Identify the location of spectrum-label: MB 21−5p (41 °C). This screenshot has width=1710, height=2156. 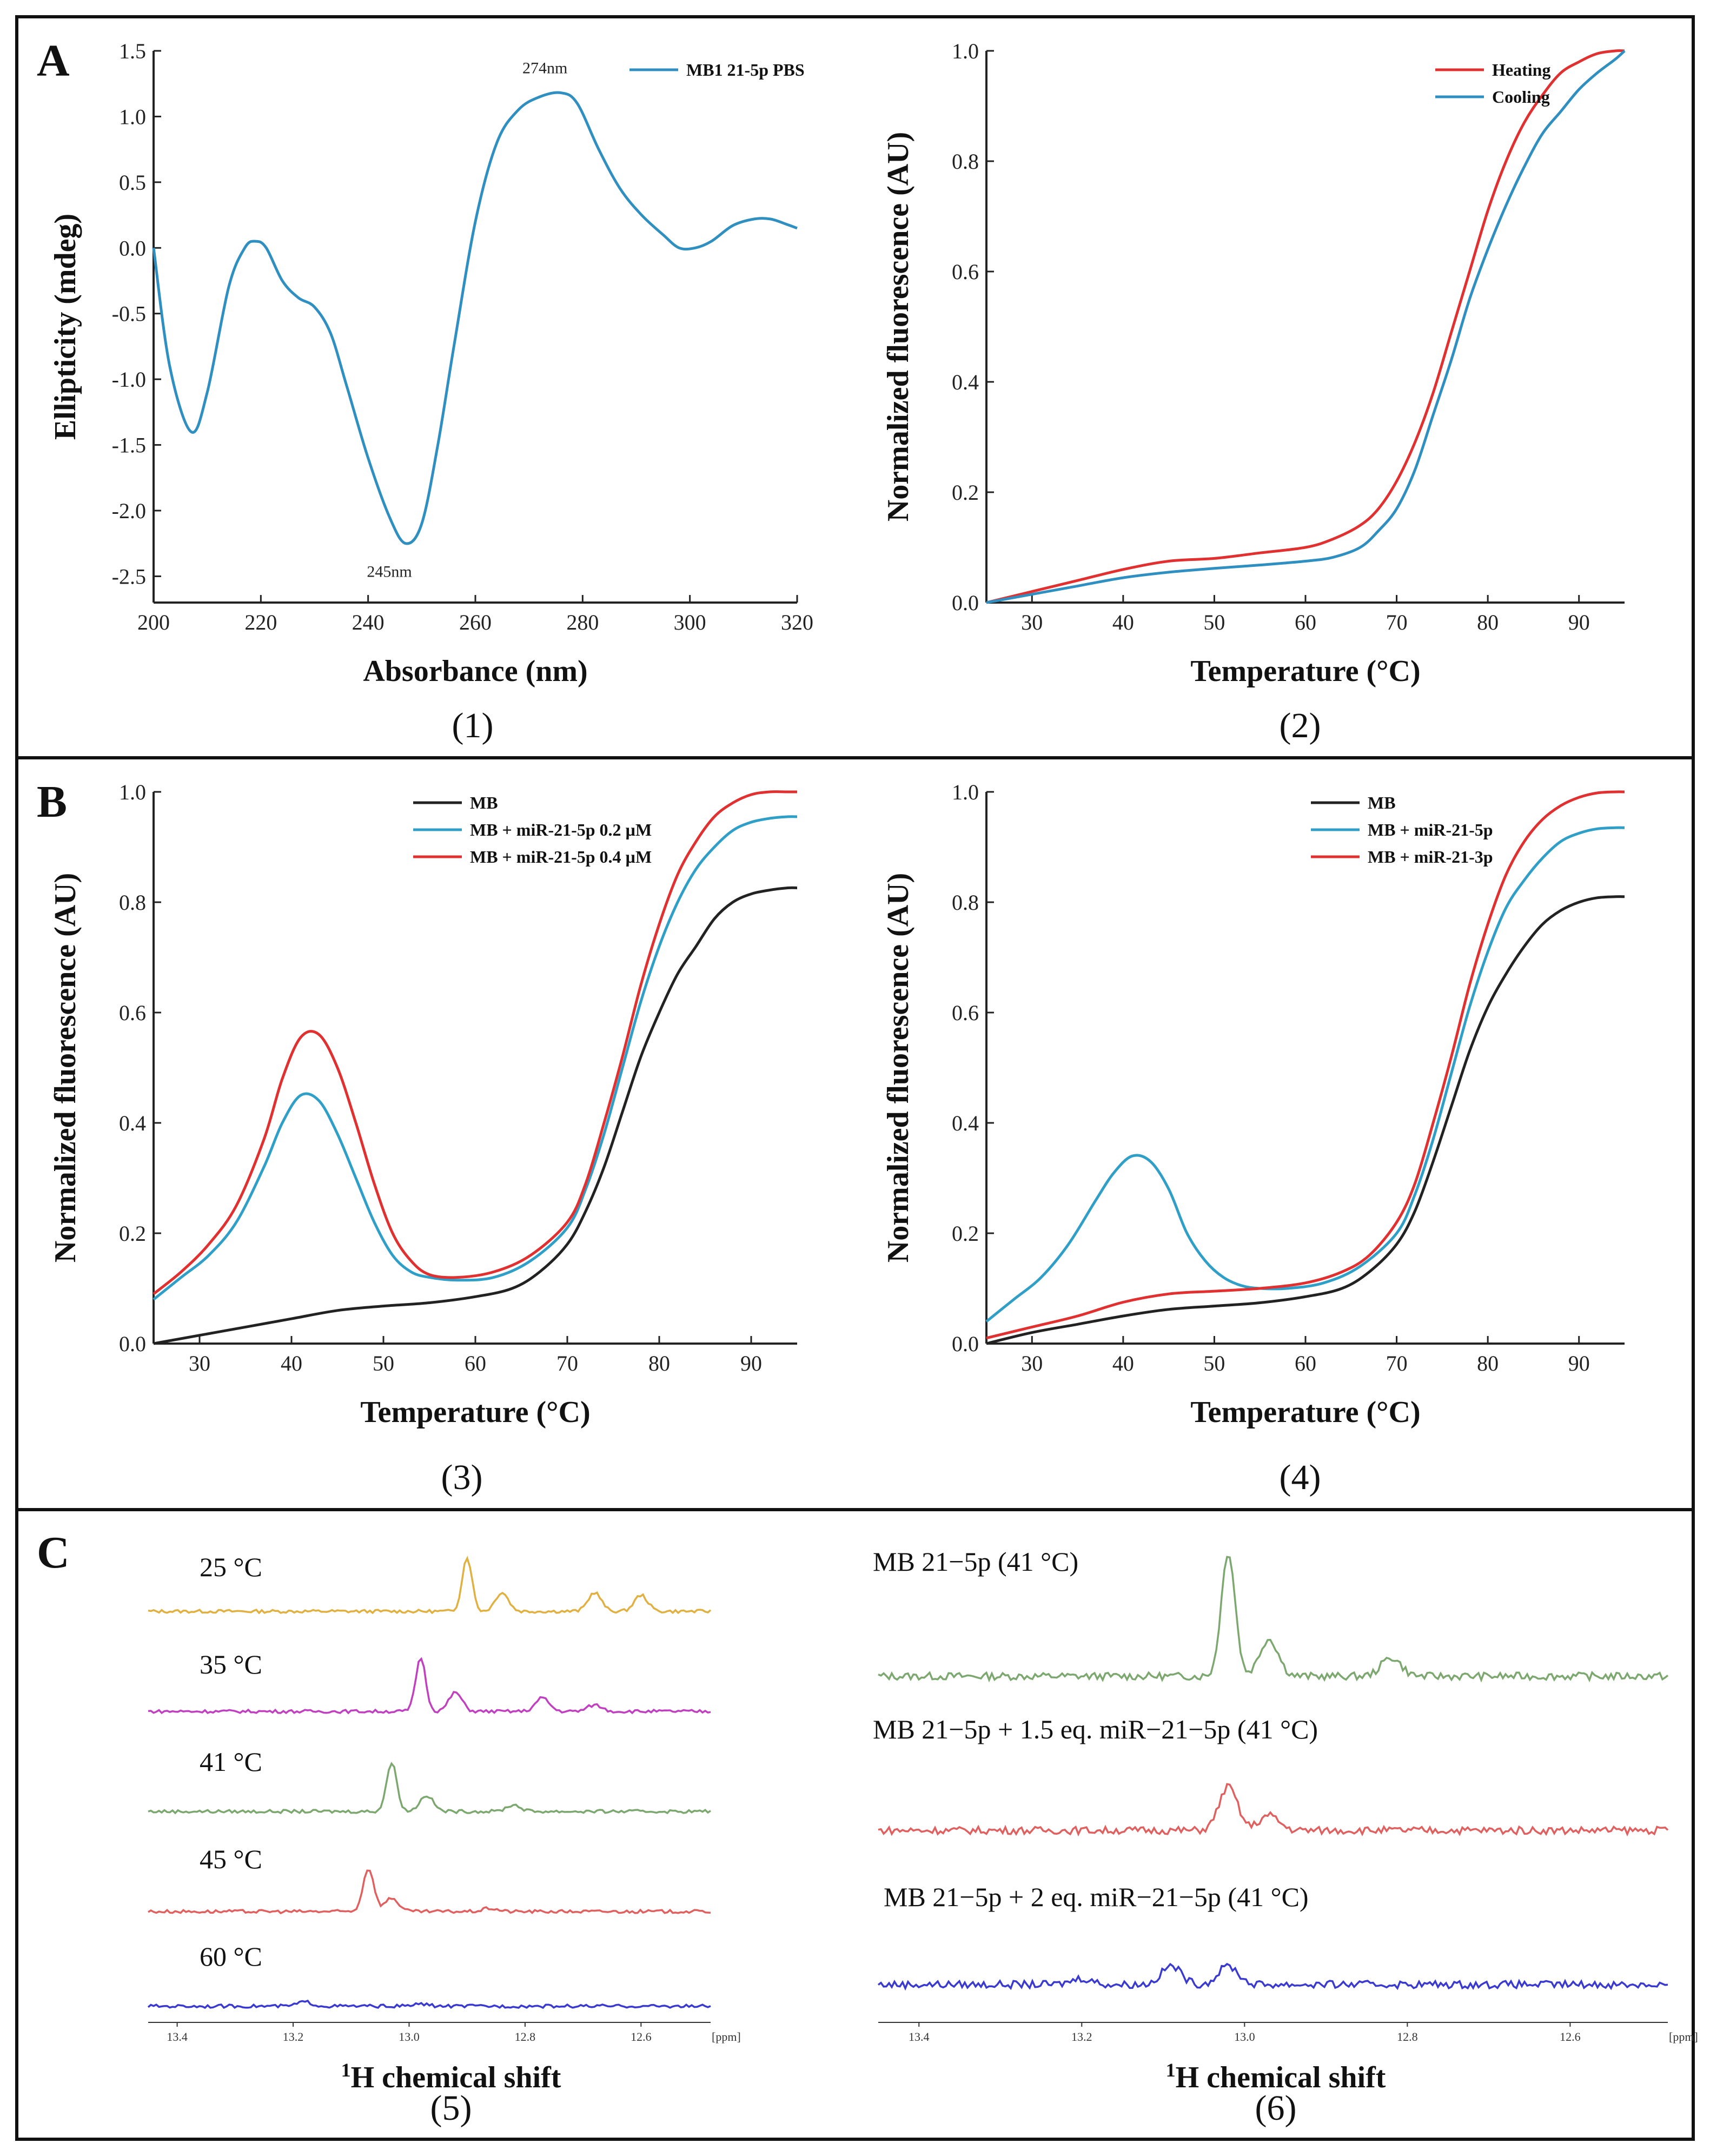
(975, 1561).